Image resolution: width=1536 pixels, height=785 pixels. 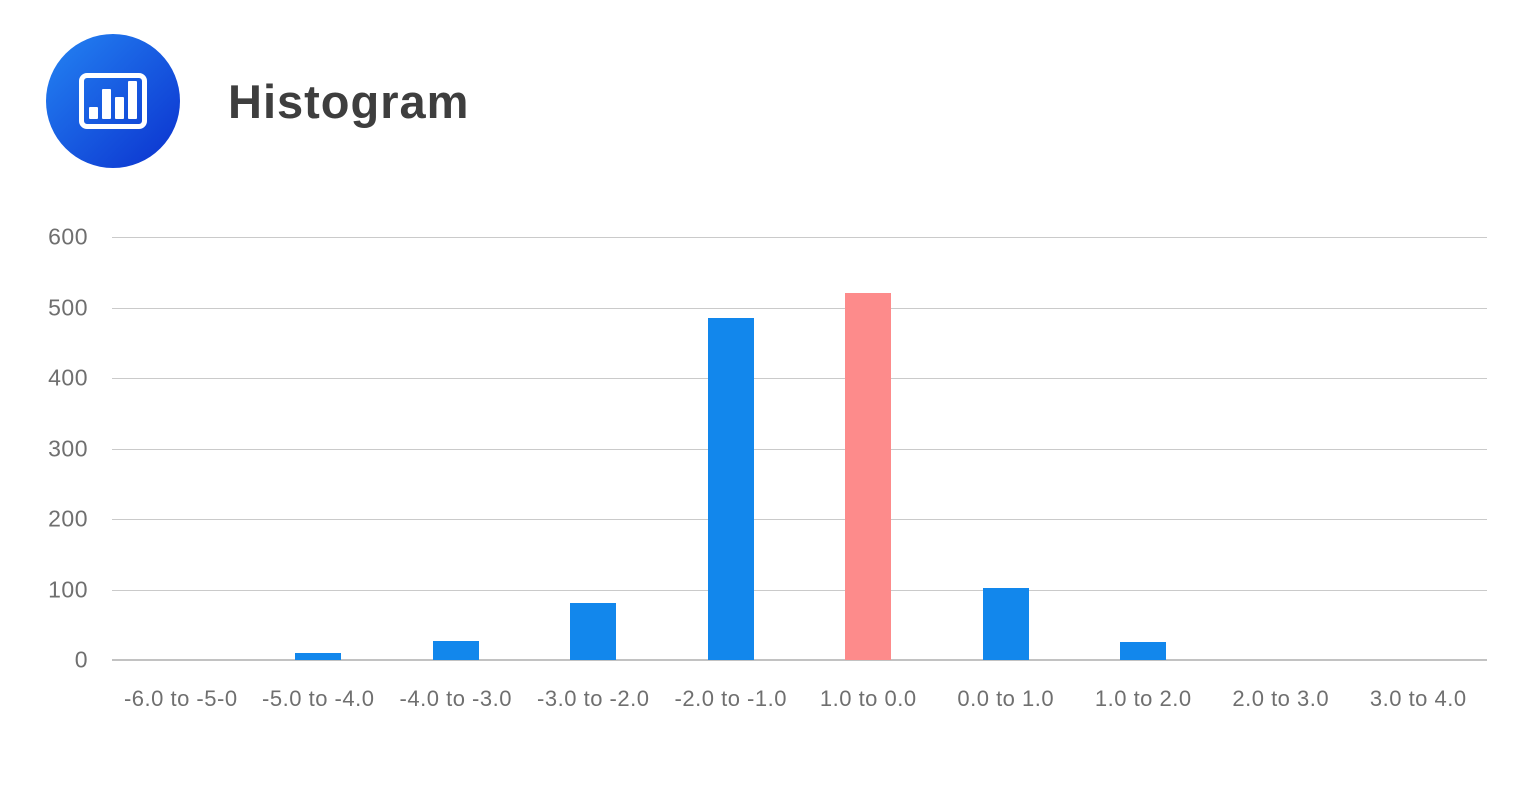 What do you see at coordinates (318, 698) in the screenshot?
I see `x-tick-label: -5.0 to -4.0` at bounding box center [318, 698].